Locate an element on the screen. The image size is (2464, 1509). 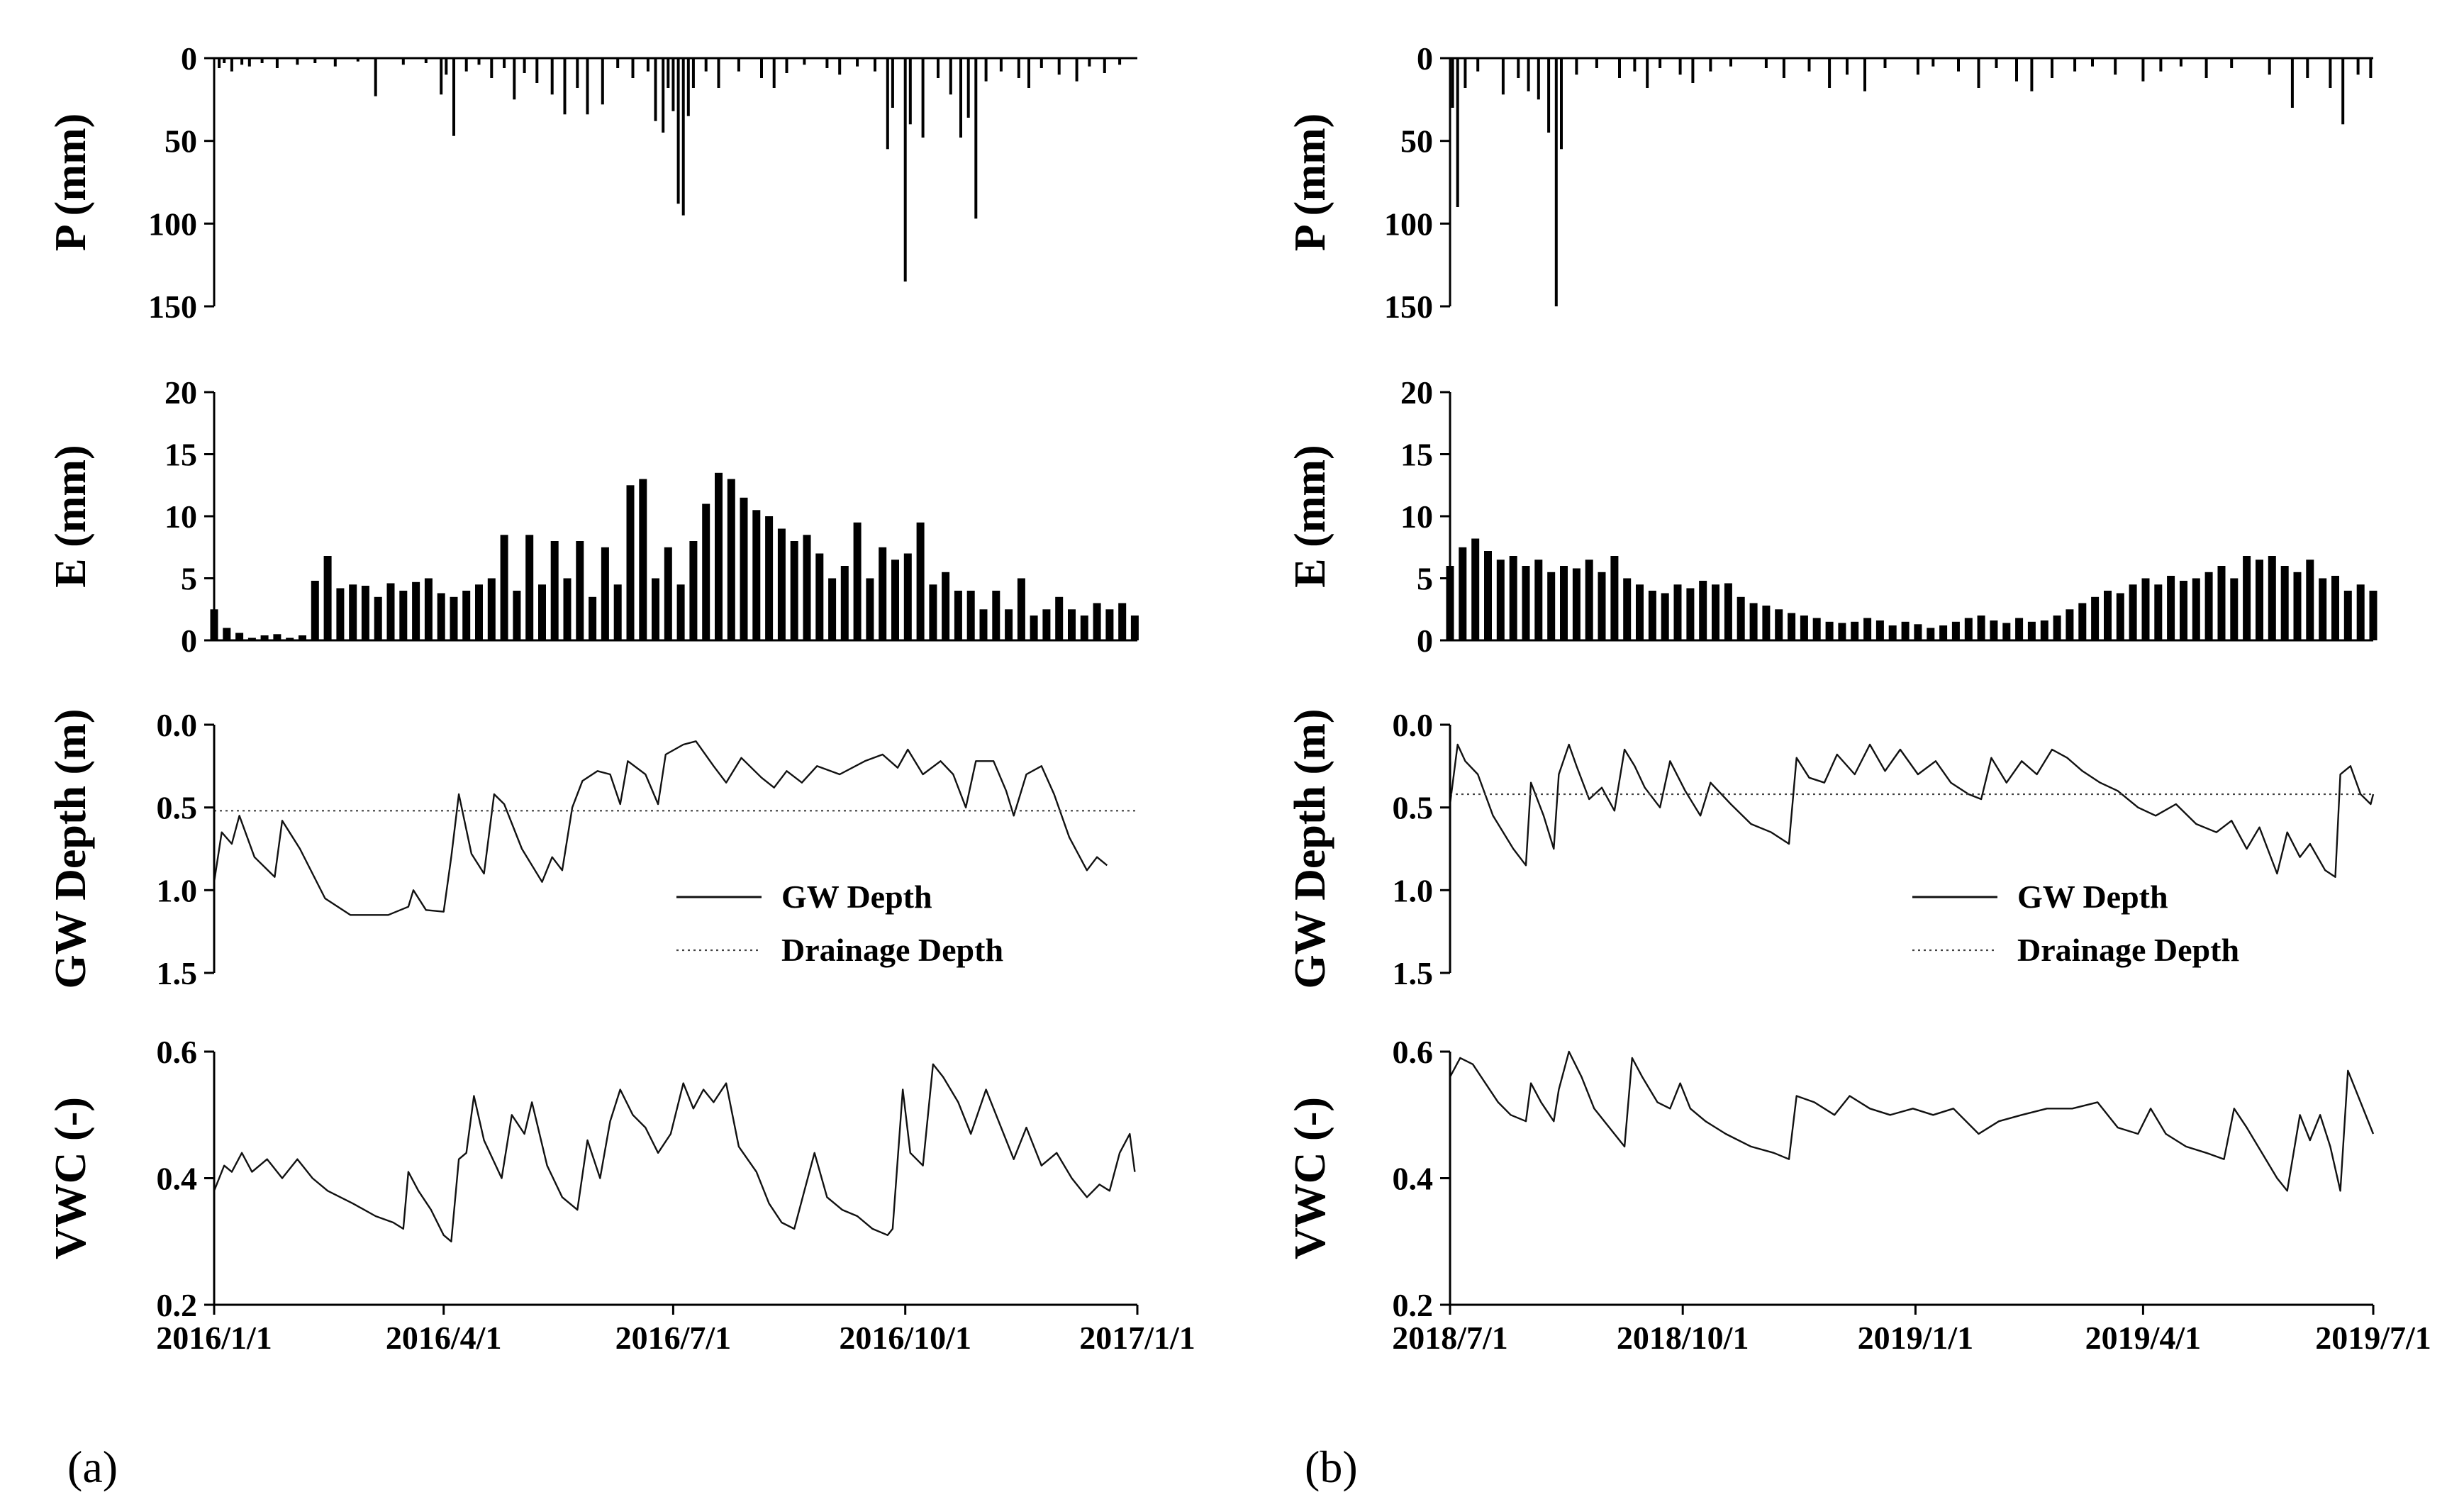
gw-depth-b-y-tick-label: 1.5 is located at coordinates (1413, 973).